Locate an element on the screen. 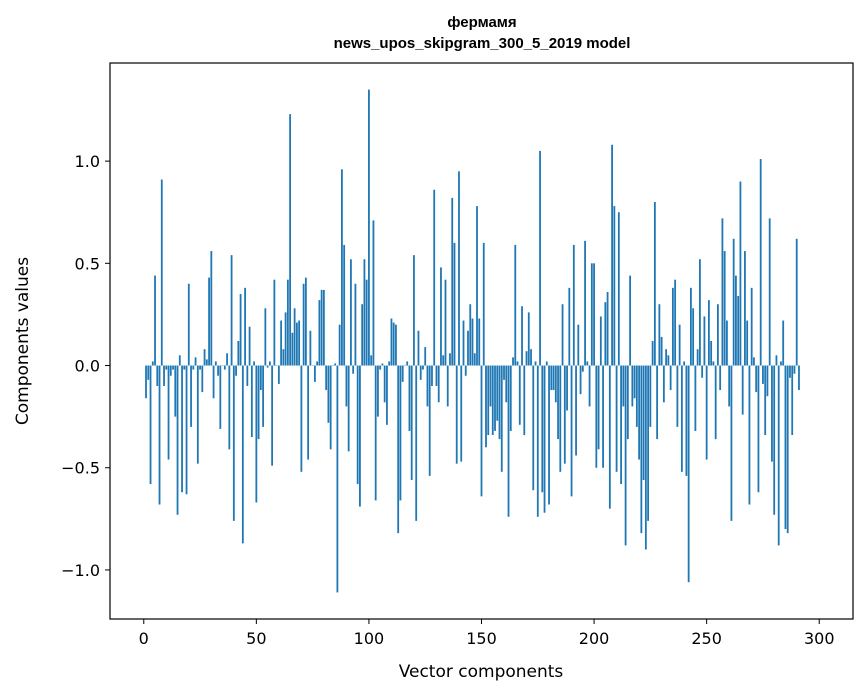 The image size is (867, 696). x-tick-label: 0 is located at coordinates (144, 638).